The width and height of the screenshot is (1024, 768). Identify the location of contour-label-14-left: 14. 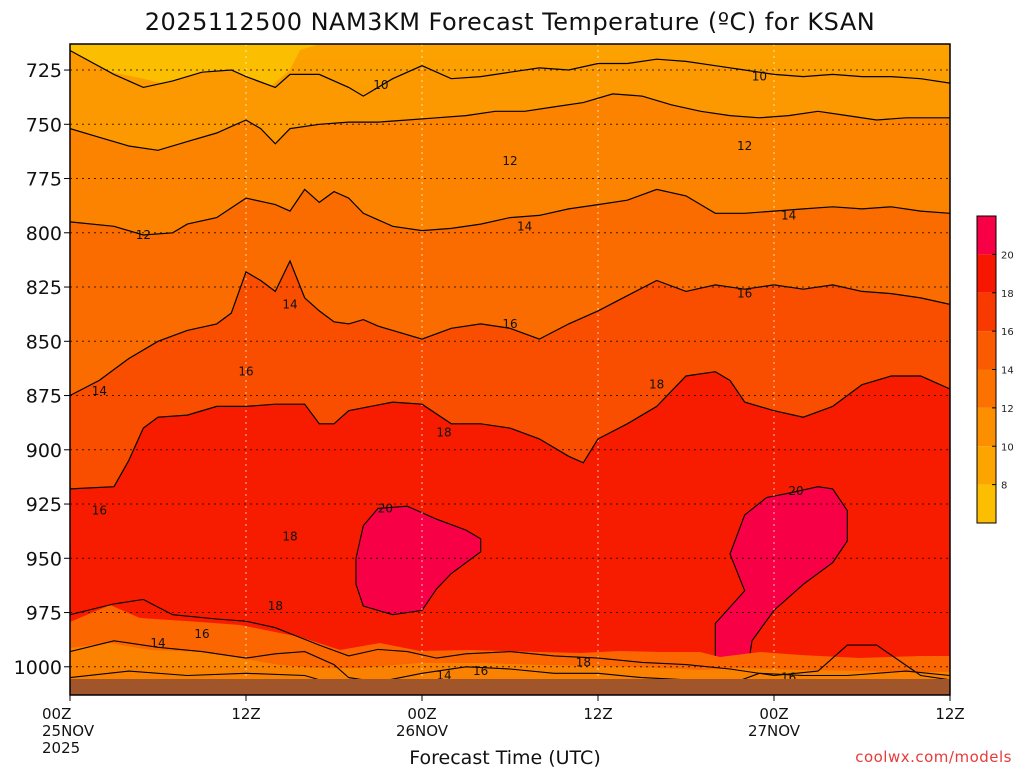
(99, 391).